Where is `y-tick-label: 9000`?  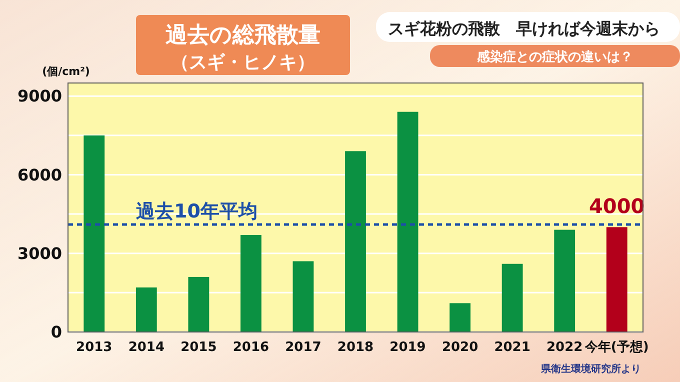 y-tick-label: 9000 is located at coordinates (39, 96).